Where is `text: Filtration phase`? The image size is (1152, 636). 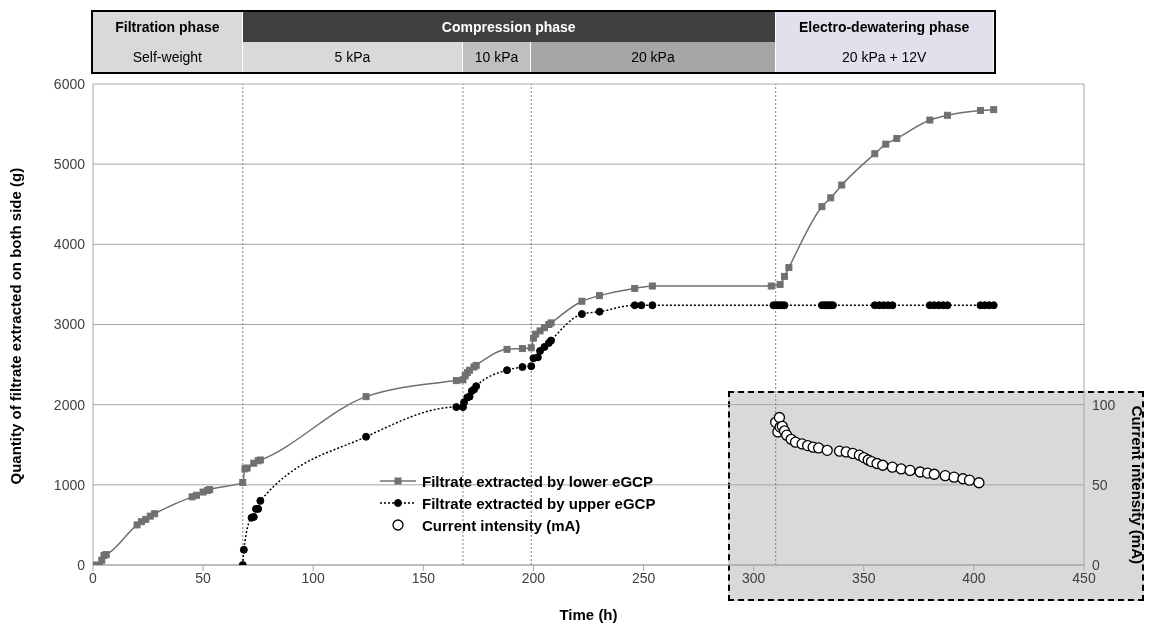
text: Filtration phase is located at coordinates (168, 27).